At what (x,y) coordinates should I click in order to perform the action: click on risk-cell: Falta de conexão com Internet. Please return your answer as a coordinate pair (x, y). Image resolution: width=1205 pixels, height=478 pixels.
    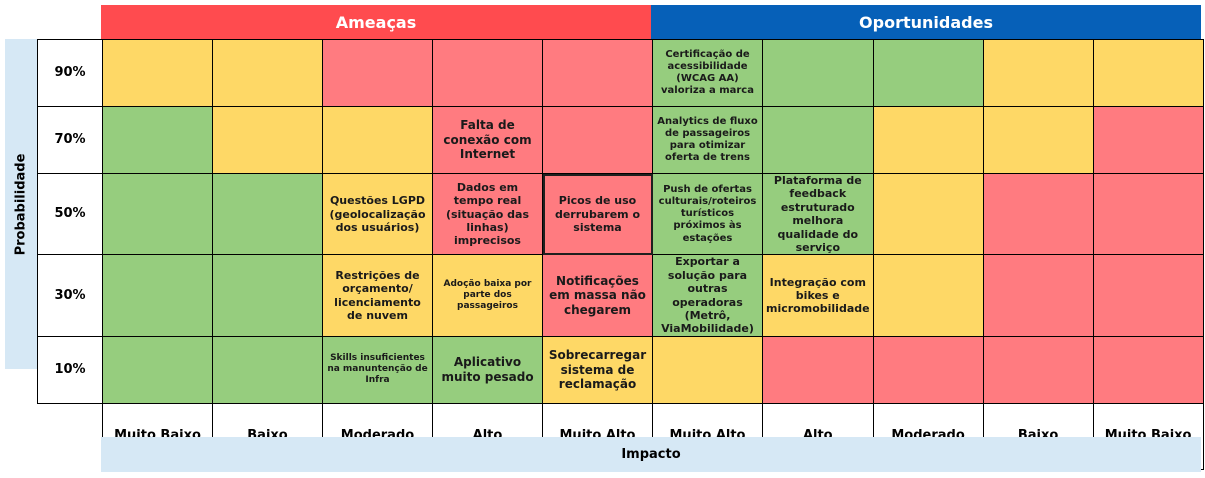
    Looking at the image, I should click on (487, 140).